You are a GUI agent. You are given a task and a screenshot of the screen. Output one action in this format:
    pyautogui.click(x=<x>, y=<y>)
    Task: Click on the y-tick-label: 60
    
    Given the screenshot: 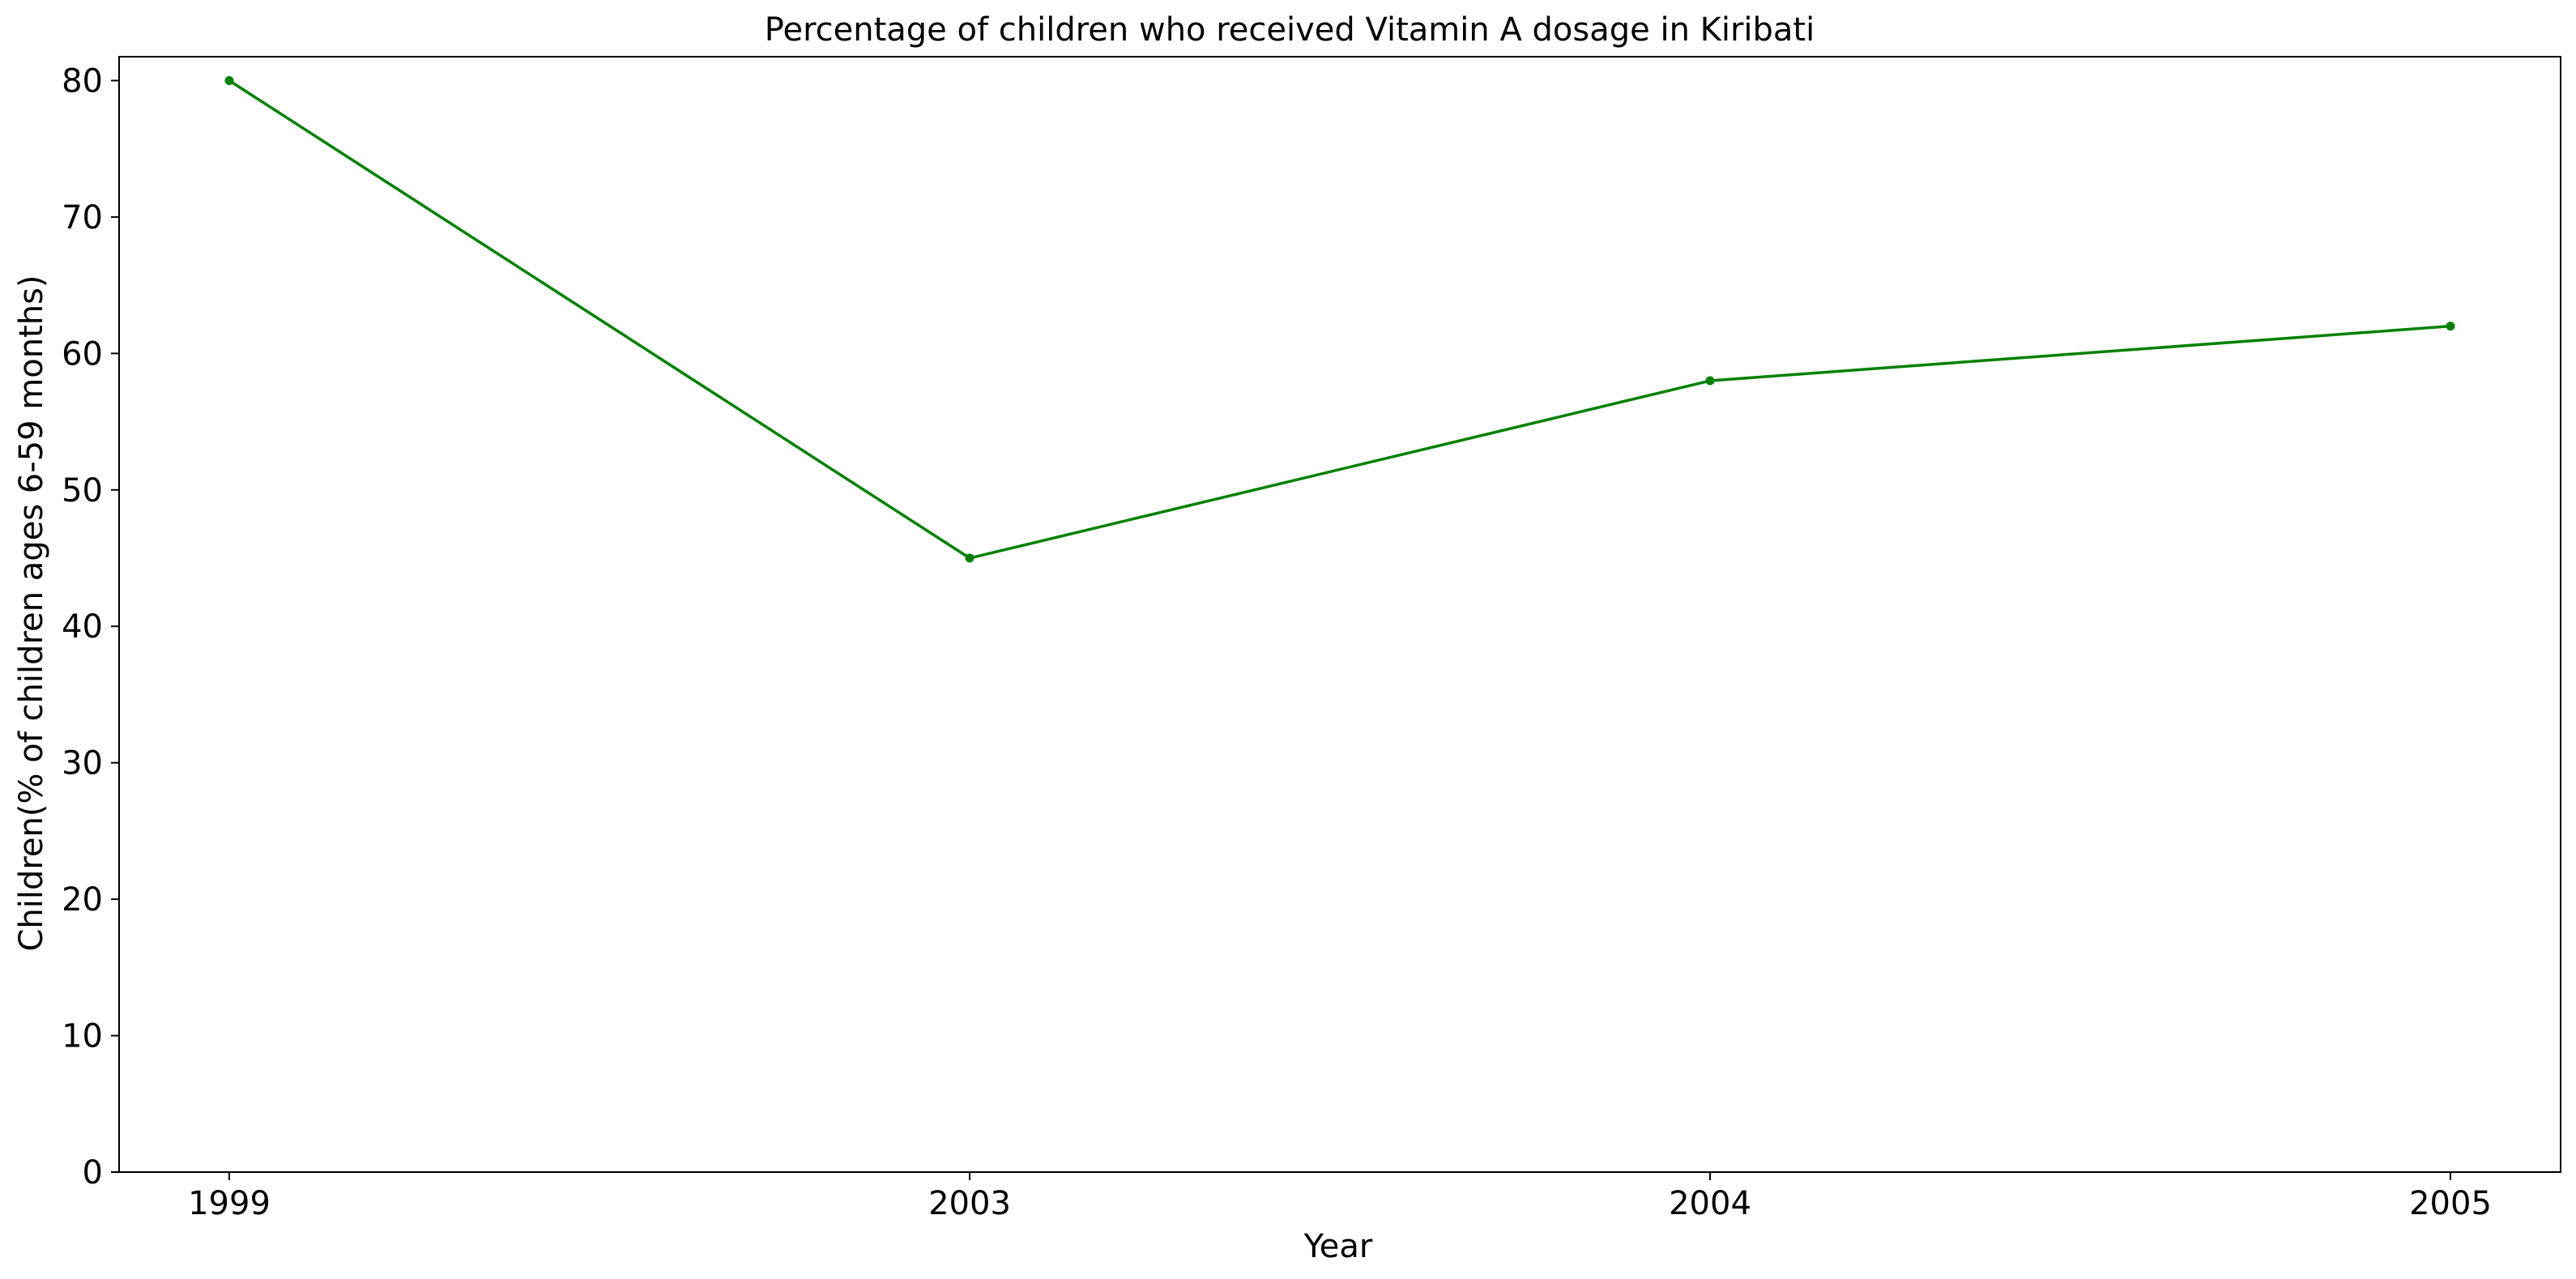 What is the action you would take?
    pyautogui.click(x=83, y=354)
    